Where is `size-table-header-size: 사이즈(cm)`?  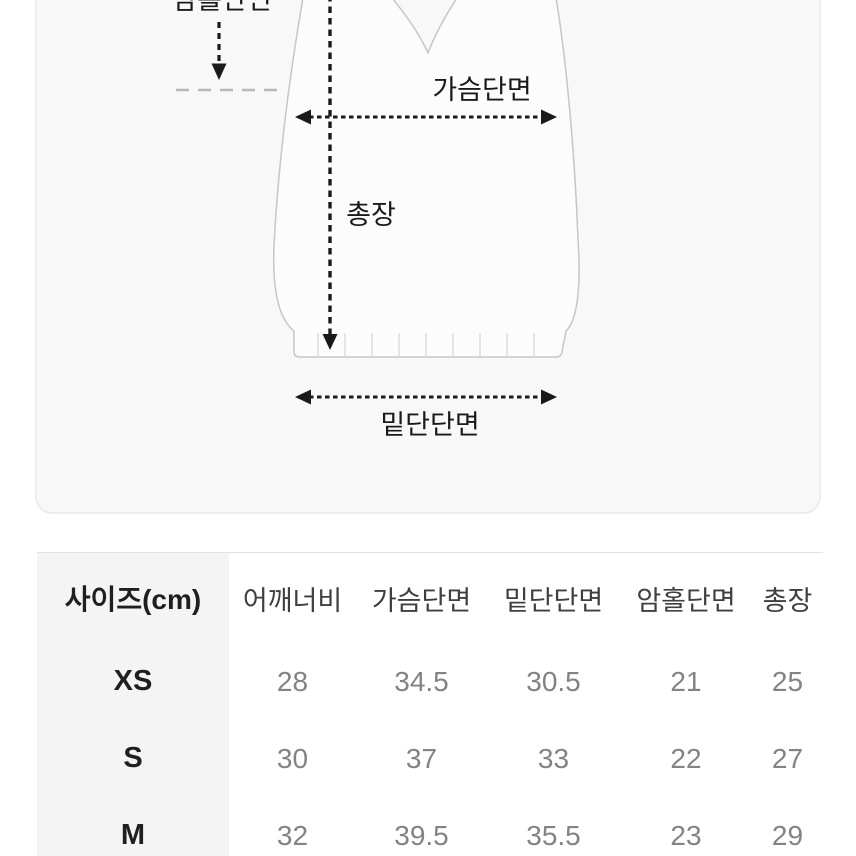 size-table-header-size: 사이즈(cm) is located at coordinates (133, 598).